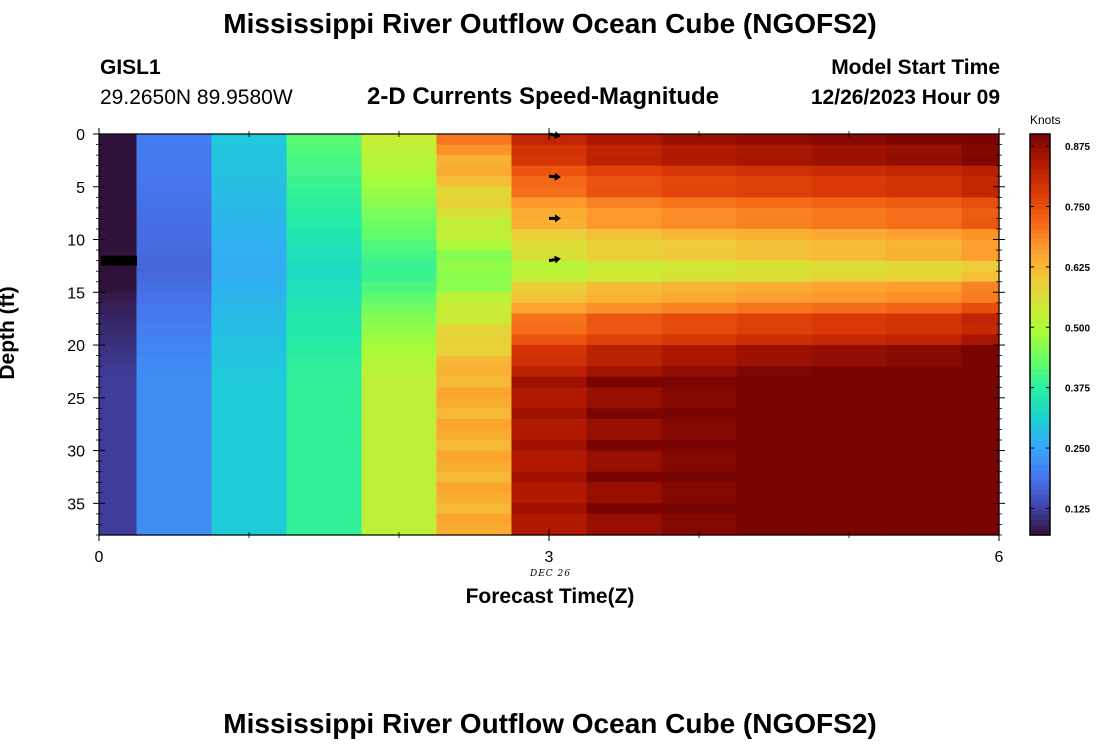  I want to click on colorbar: 0.125 0.250 0.375 0.500 0.625 0.750 0.875, so click(1059, 334).